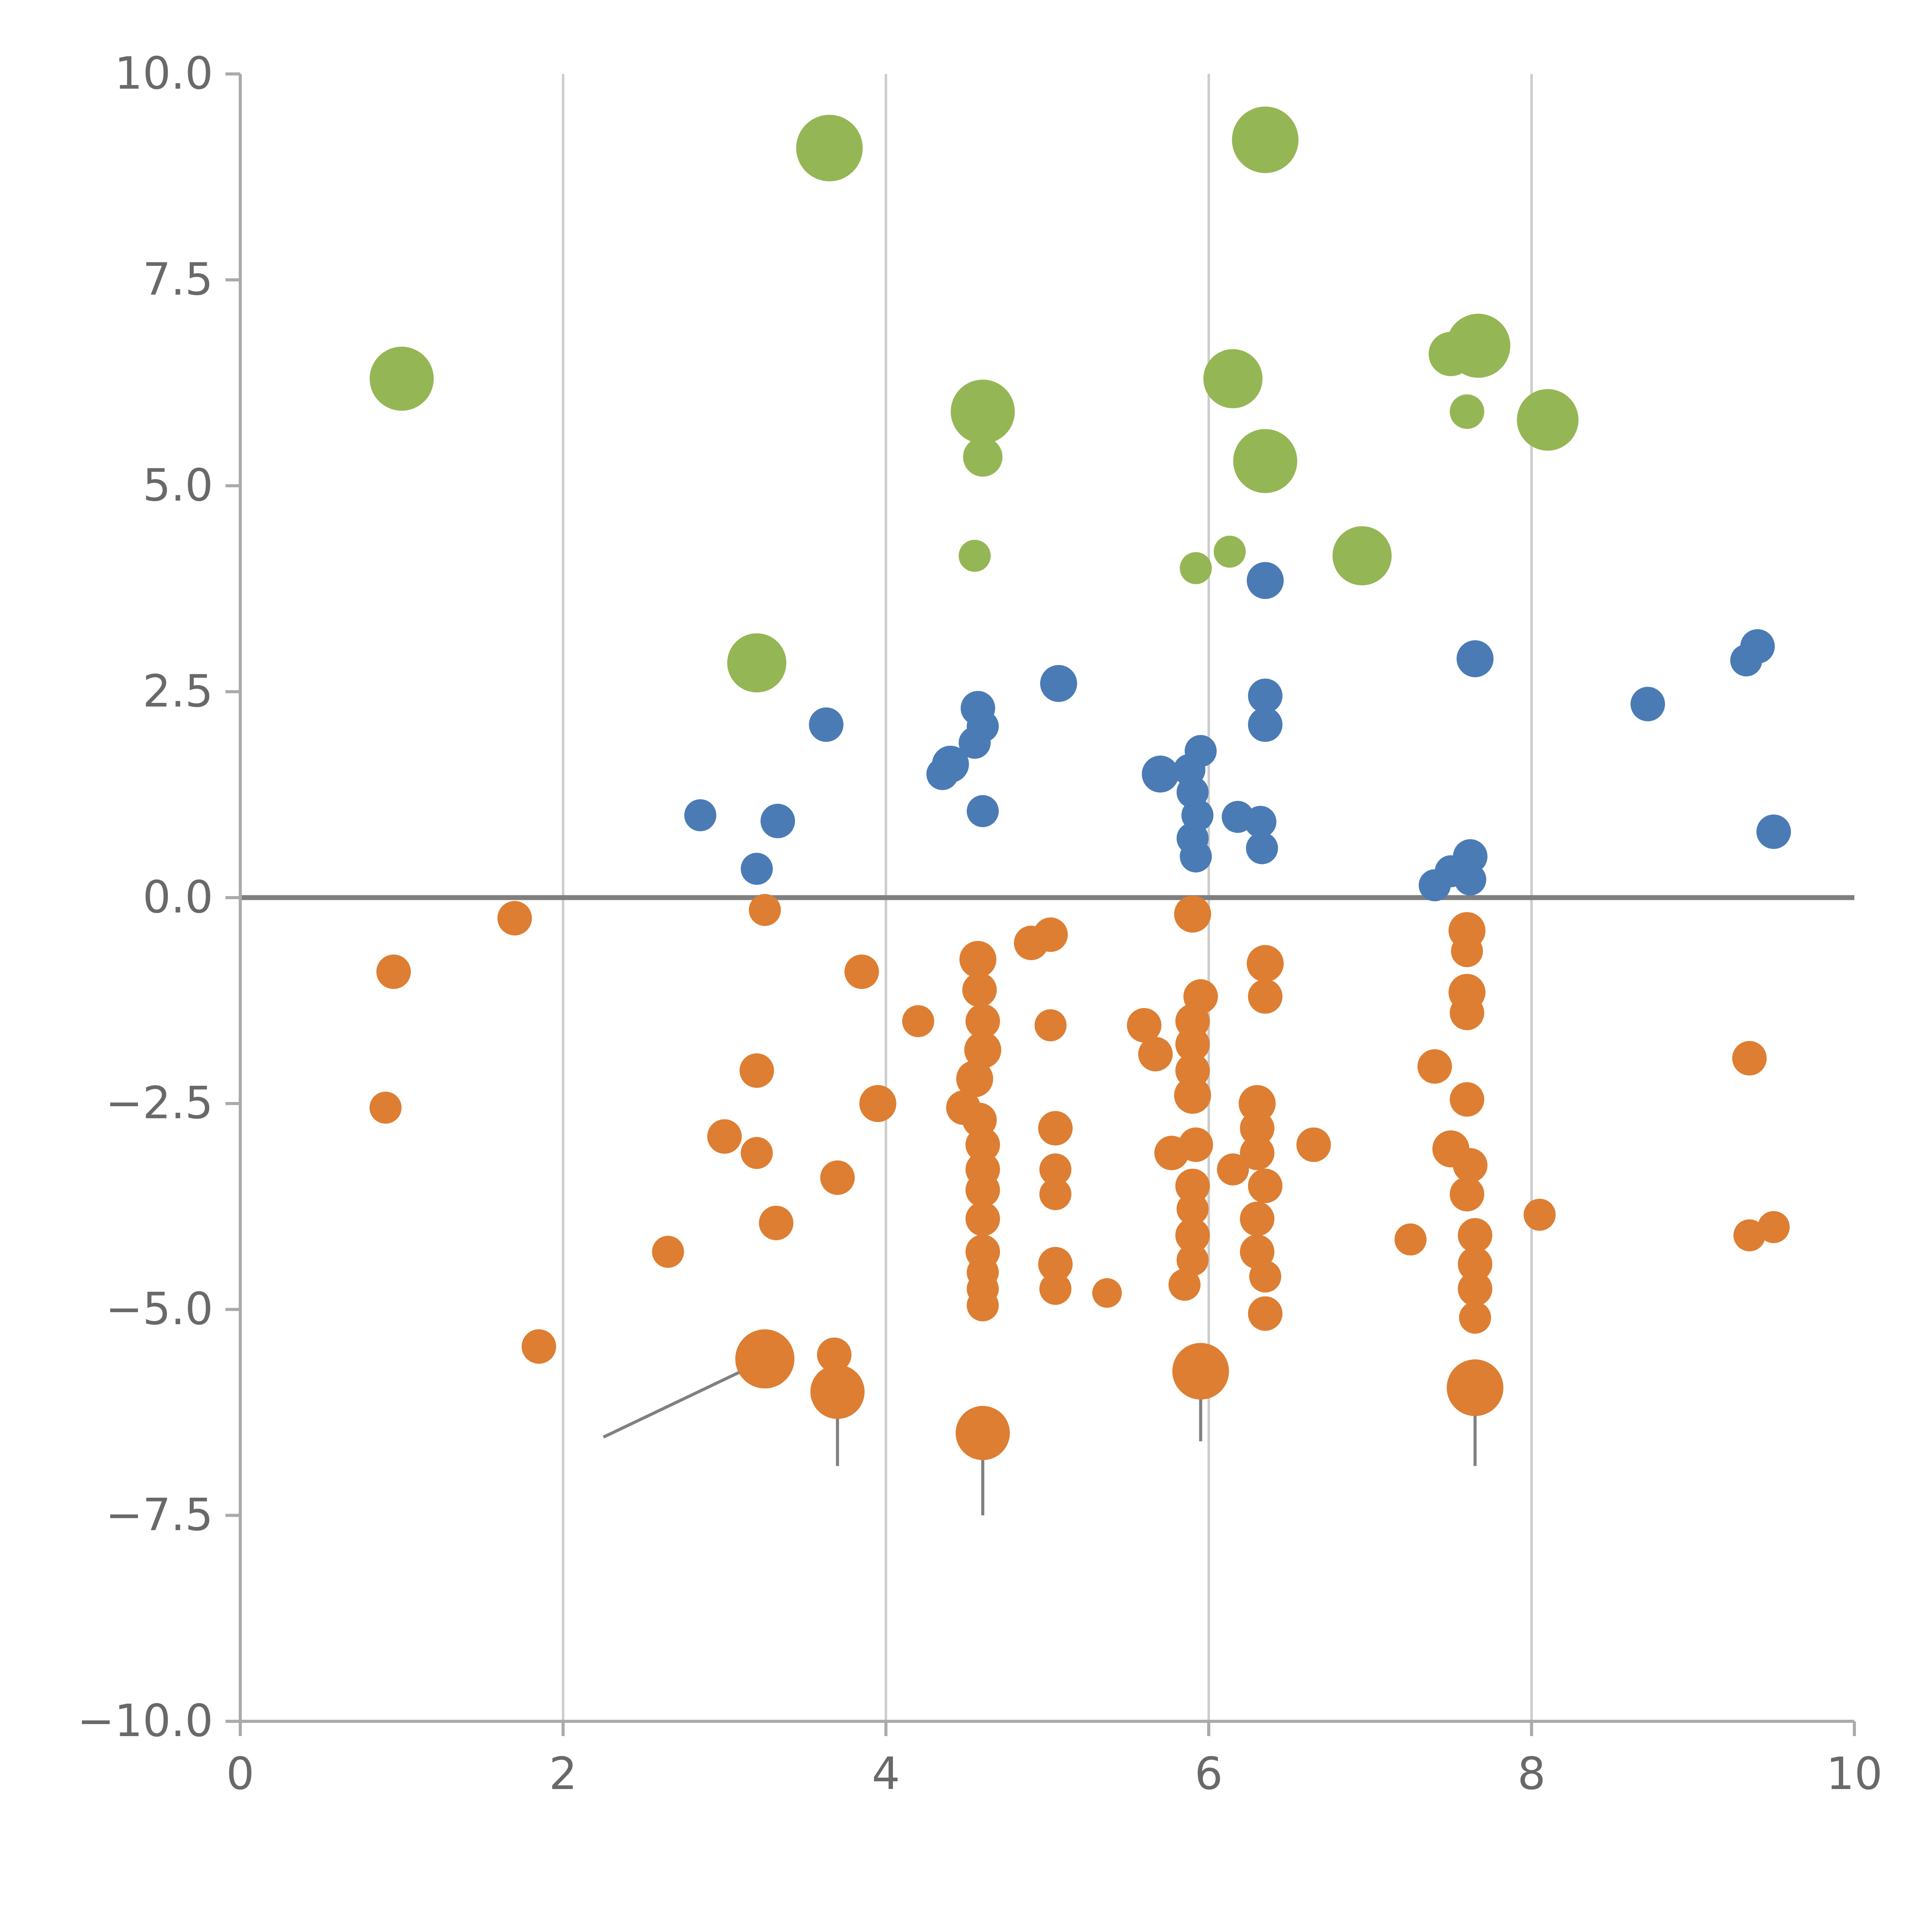  What do you see at coordinates (1209, 1774) in the screenshot?
I see `x-tick-label: 6` at bounding box center [1209, 1774].